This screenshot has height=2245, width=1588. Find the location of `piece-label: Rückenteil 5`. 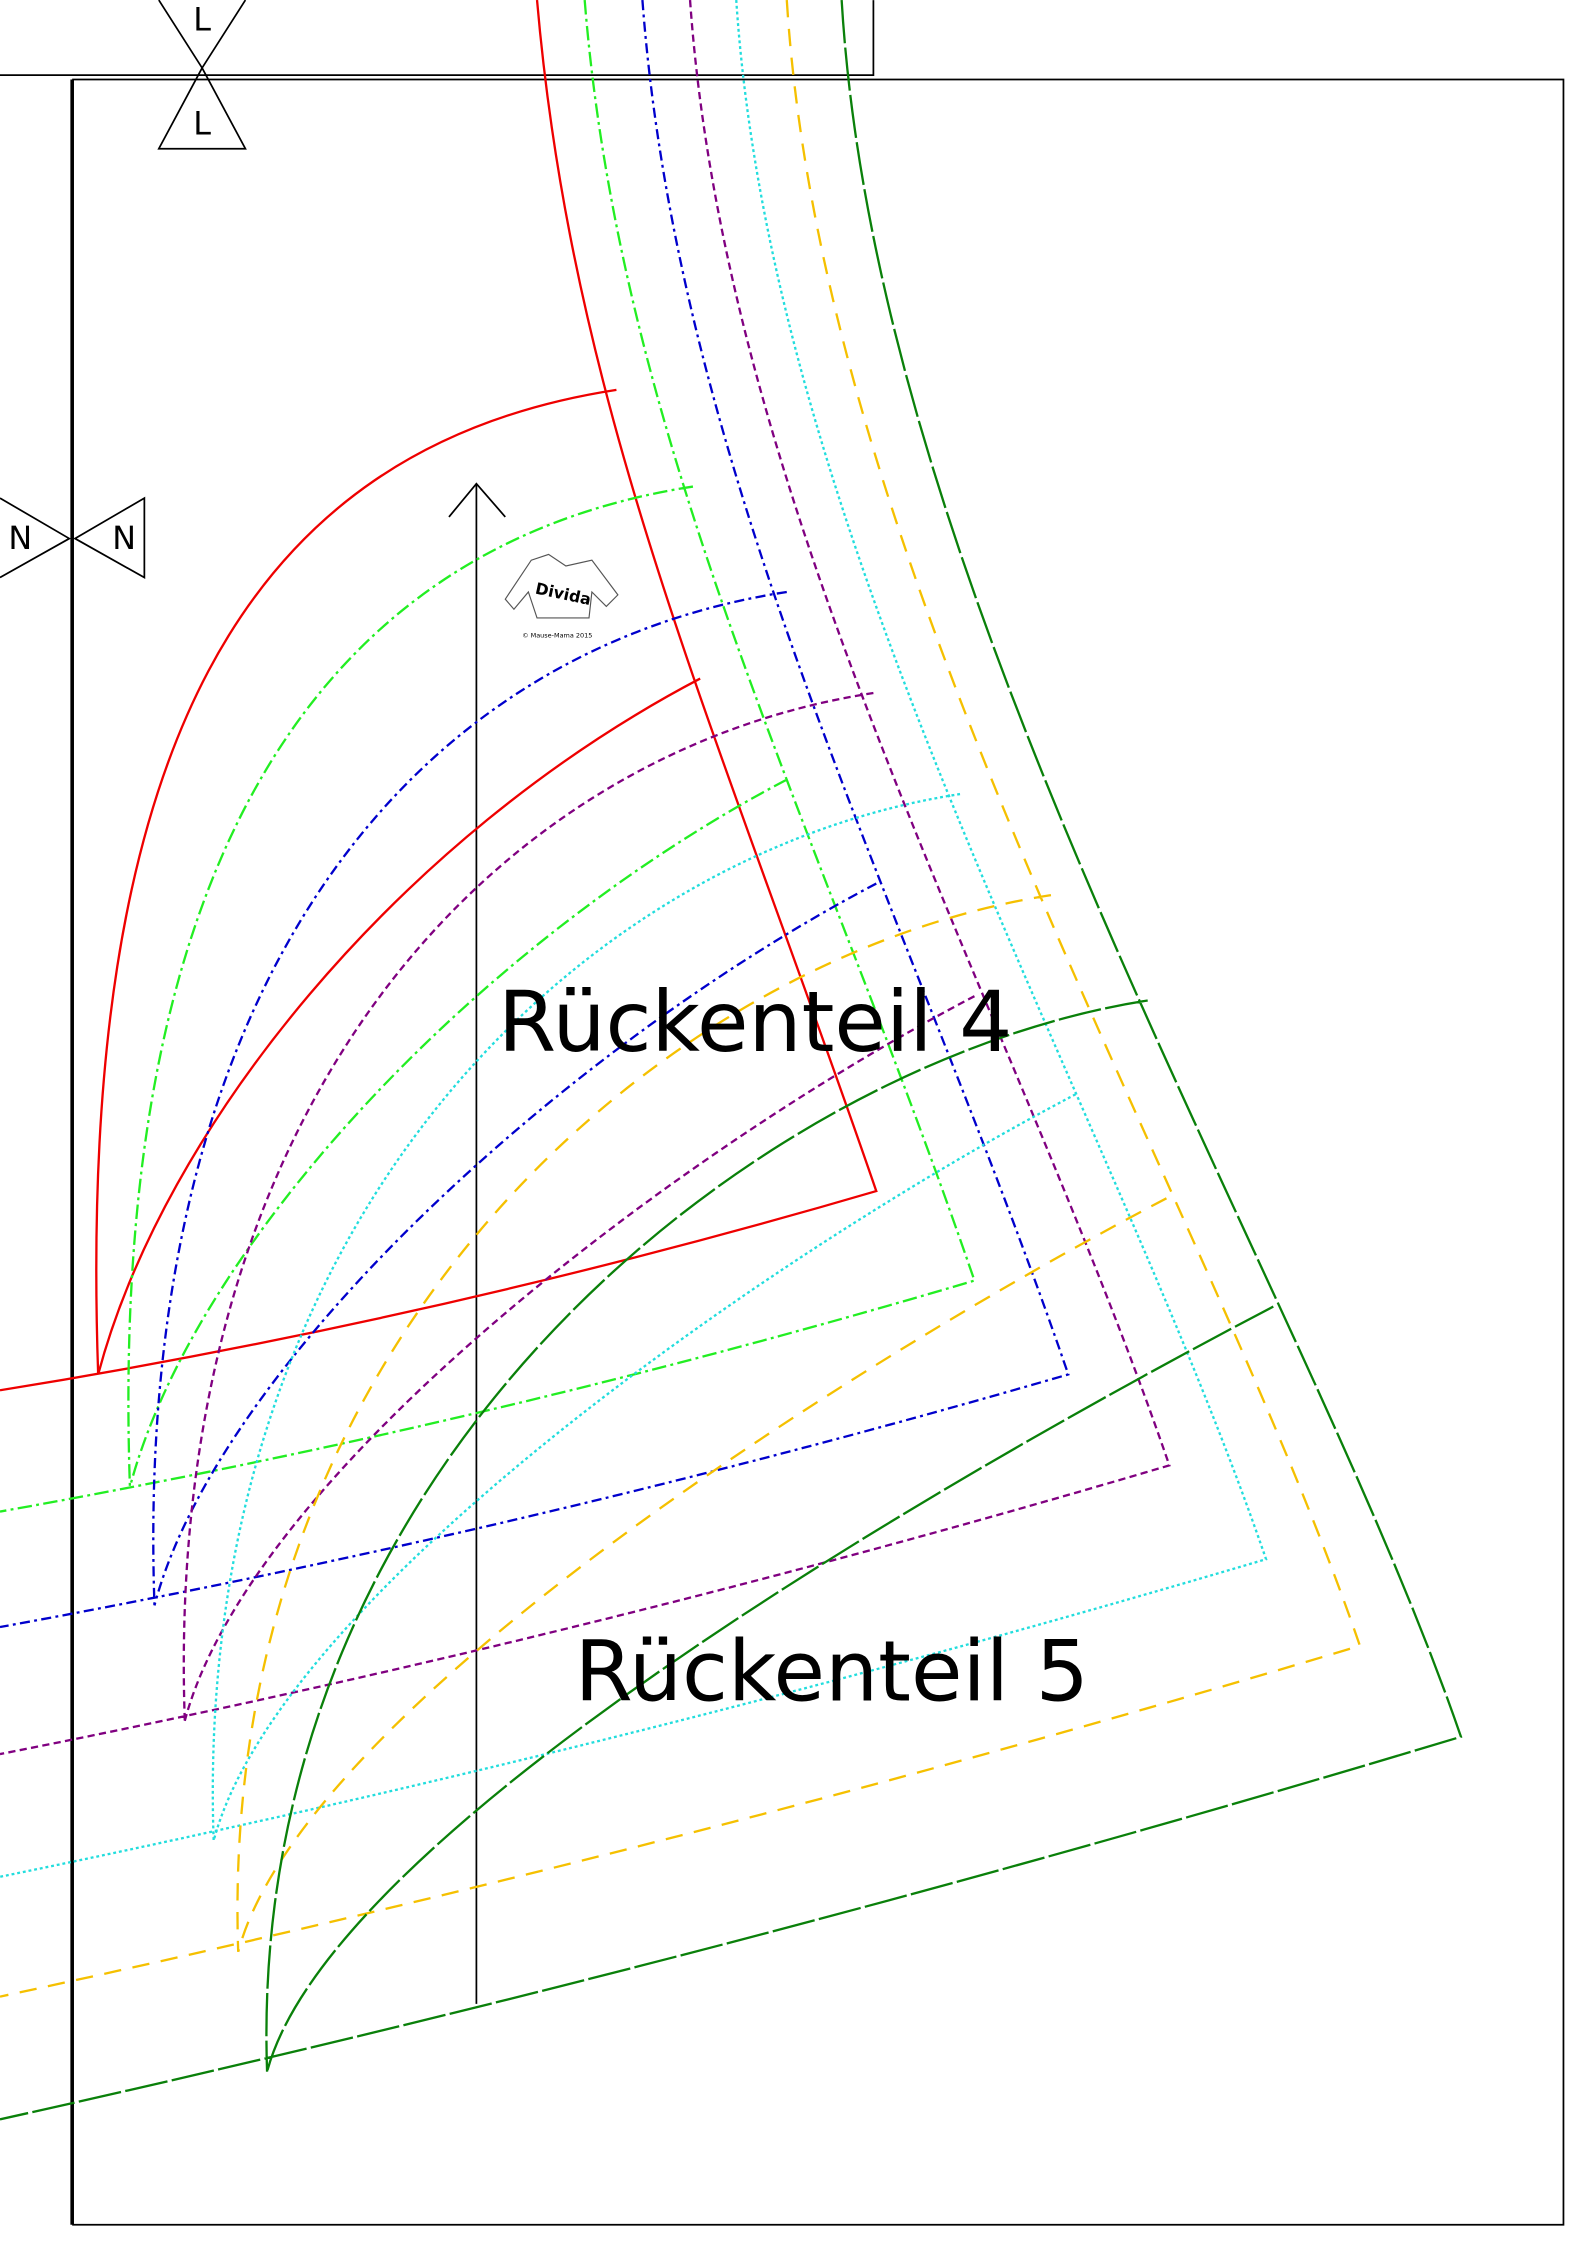

piece-label: Rückenteil 5 is located at coordinates (832, 1672).